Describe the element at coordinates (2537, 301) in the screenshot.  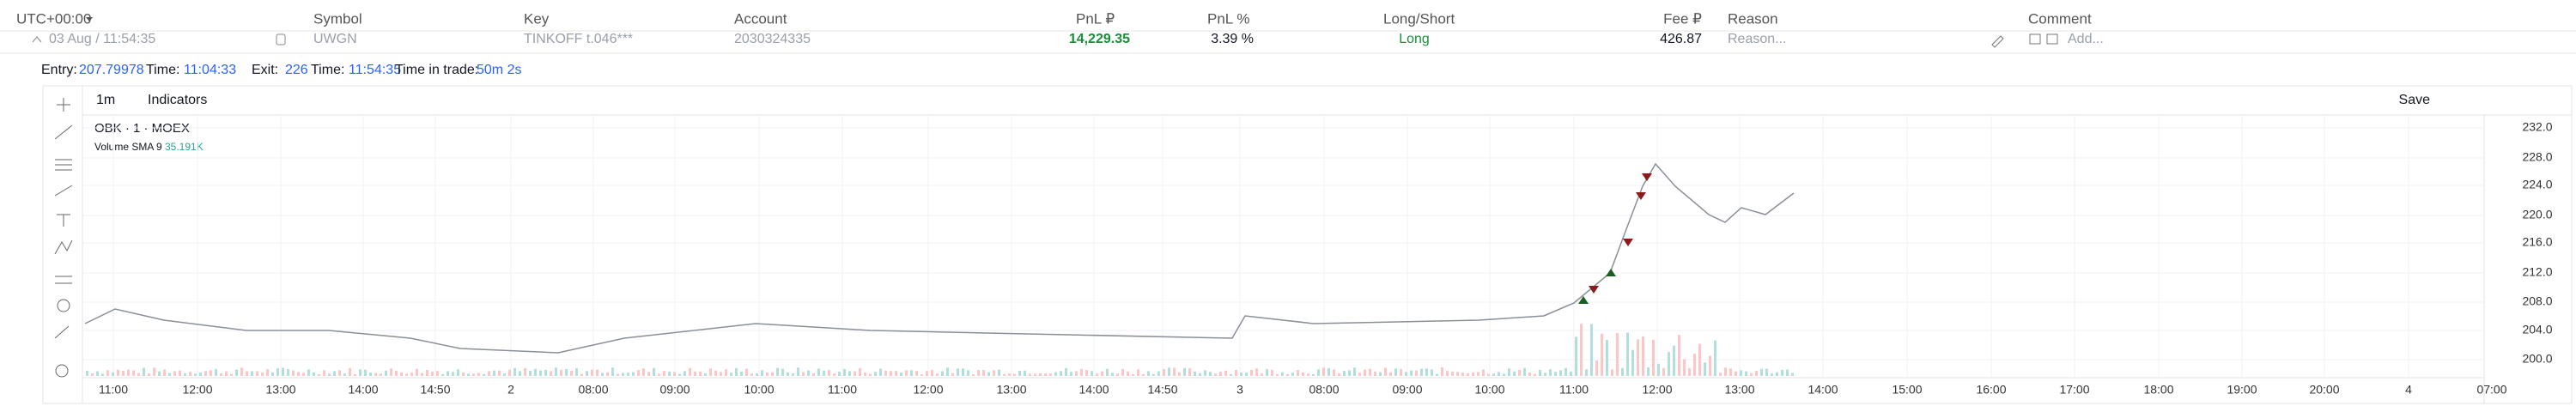
I see `y-tick-label: 208.0` at that location.